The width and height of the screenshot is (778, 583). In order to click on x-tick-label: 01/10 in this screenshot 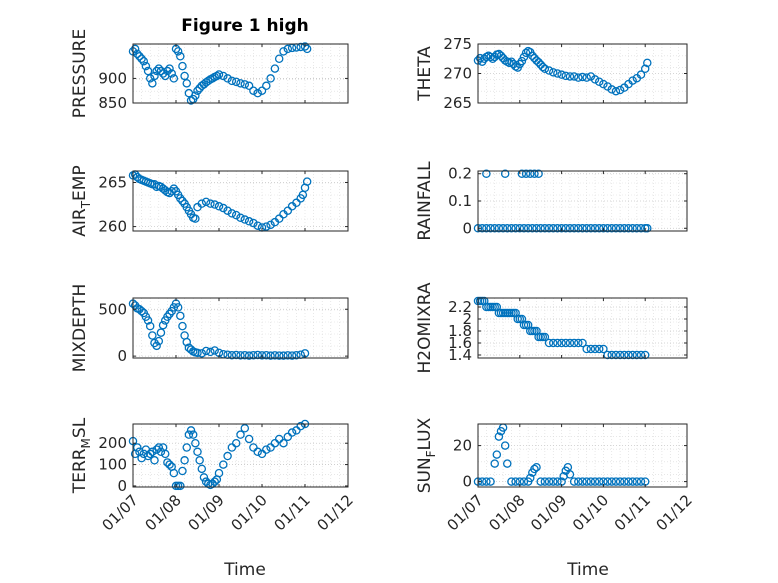, I will do `click(590, 512)`.